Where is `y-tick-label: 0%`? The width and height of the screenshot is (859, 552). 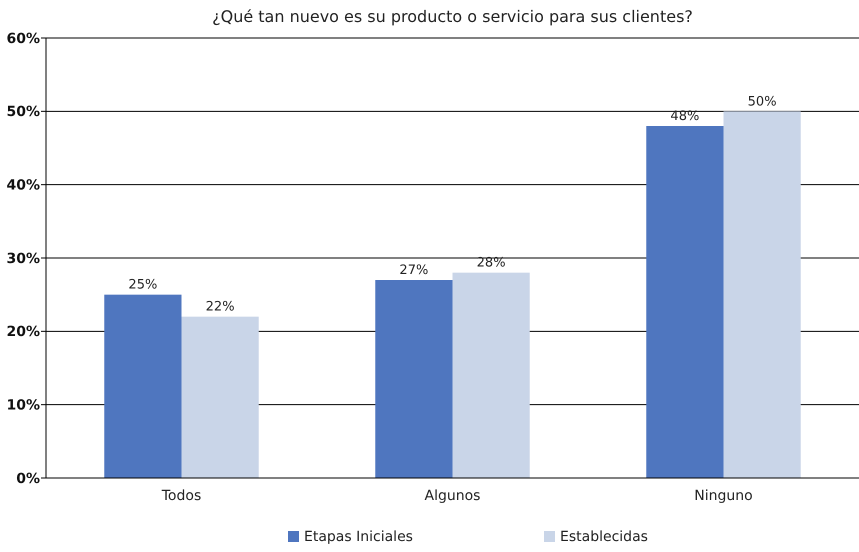
y-tick-label: 0% is located at coordinates (28, 478).